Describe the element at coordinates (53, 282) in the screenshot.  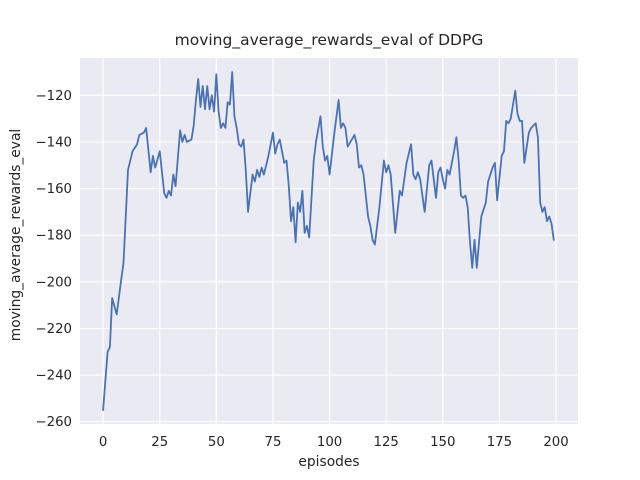
I see `y-tick-label: −200` at that location.